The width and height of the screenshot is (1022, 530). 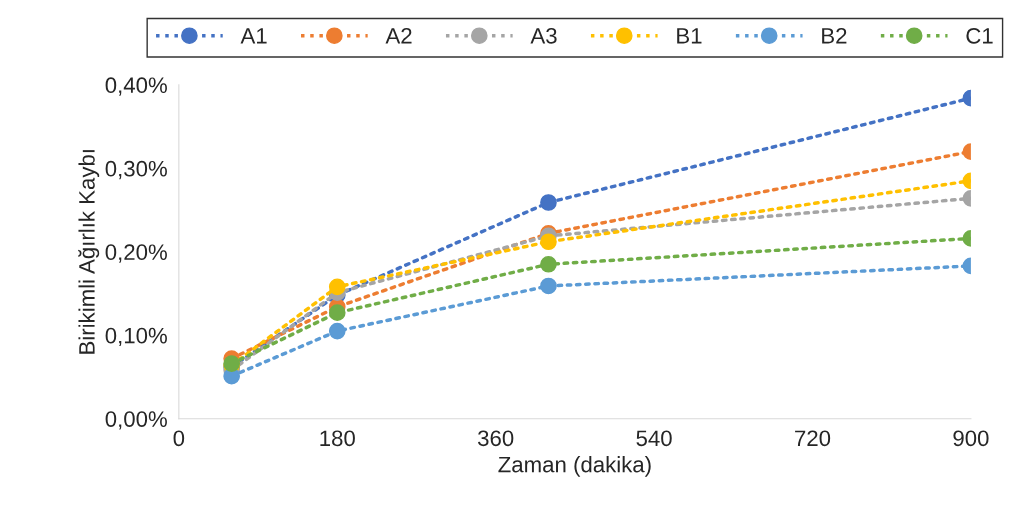 I want to click on y-tick-label: 0,20%, so click(x=136, y=253).